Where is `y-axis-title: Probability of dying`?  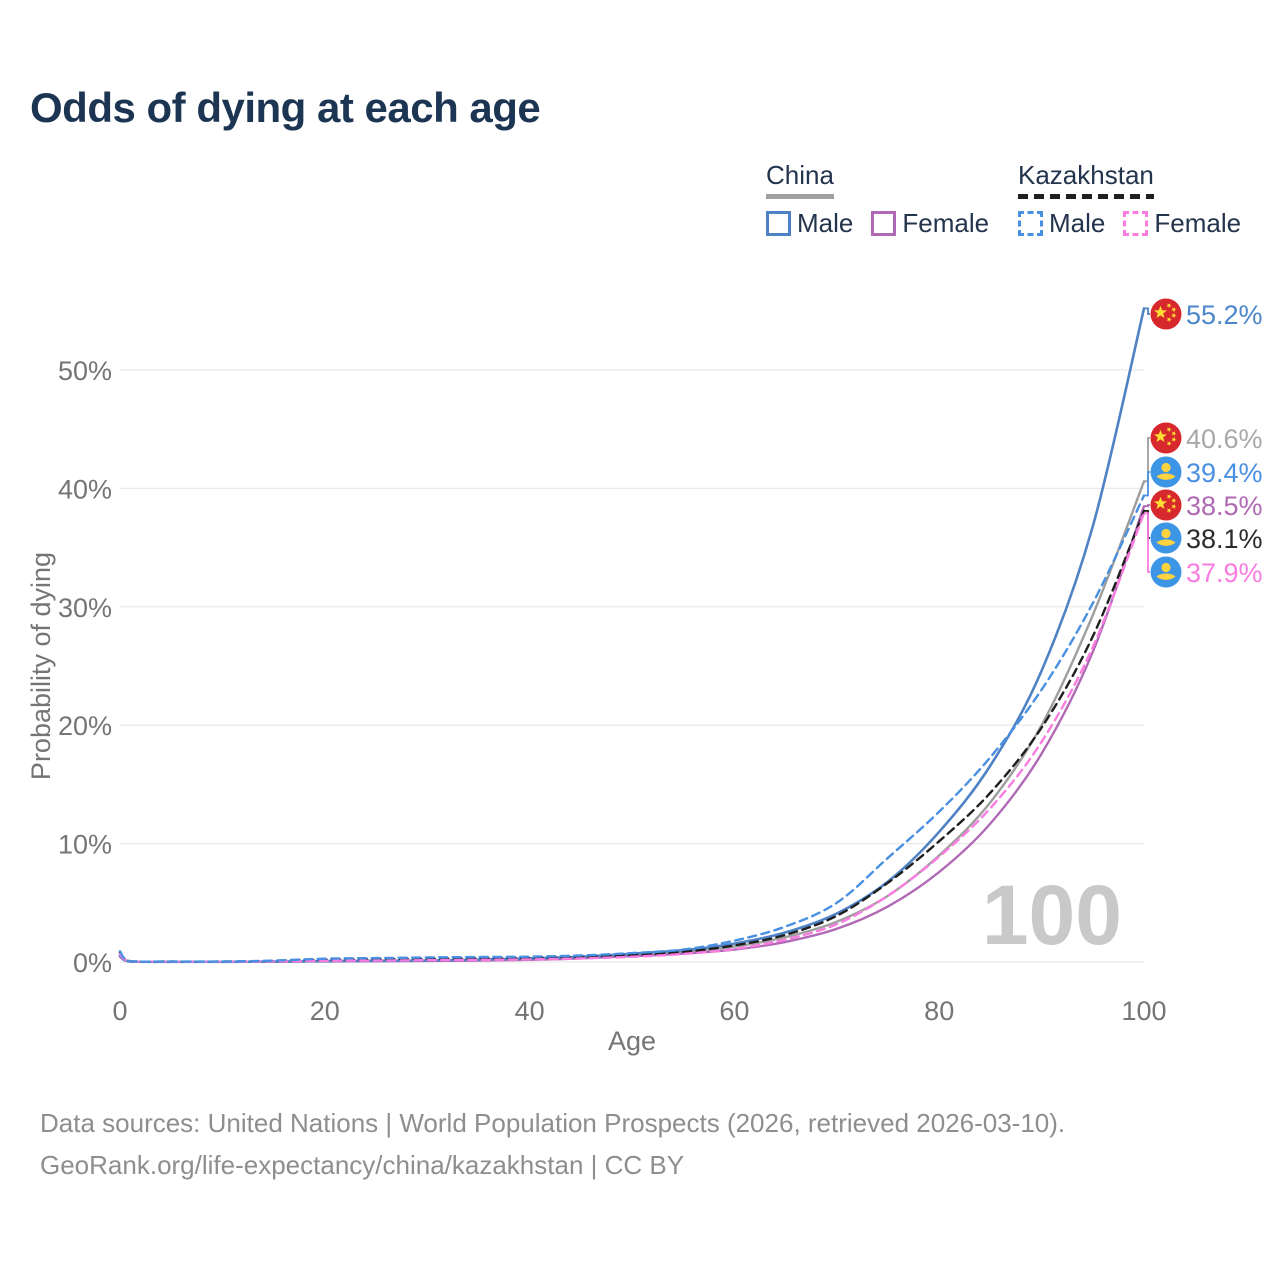 y-axis-title: Probability of dying is located at coordinates (41, 666).